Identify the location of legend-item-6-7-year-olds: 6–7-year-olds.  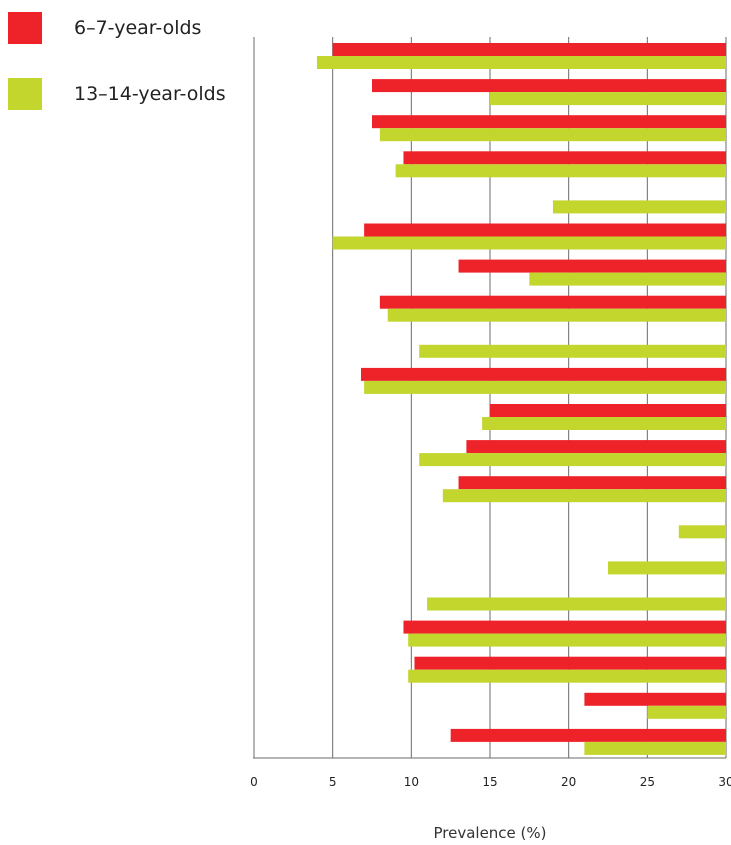
(104, 28).